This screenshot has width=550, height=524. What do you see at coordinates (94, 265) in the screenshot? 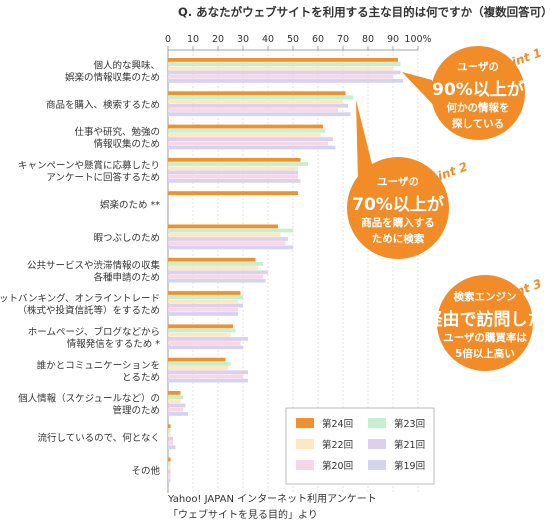
I see `category-label: 公共サービスや渋滞情報の収集` at bounding box center [94, 265].